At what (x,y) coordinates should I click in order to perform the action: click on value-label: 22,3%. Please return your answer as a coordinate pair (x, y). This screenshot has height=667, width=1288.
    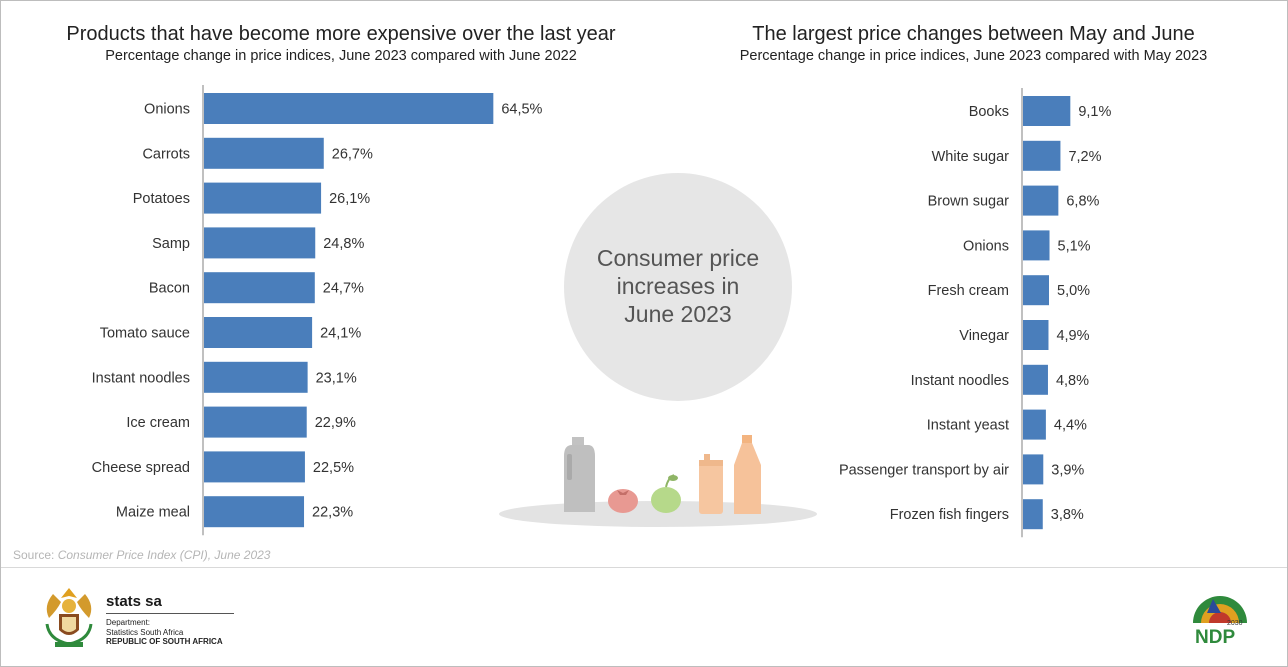
    Looking at the image, I should click on (332, 513).